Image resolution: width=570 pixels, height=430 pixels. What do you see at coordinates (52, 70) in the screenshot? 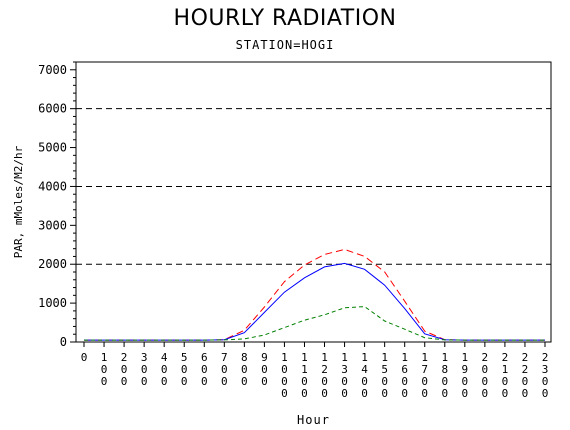
I see `y-tick-label: 7000` at bounding box center [52, 70].